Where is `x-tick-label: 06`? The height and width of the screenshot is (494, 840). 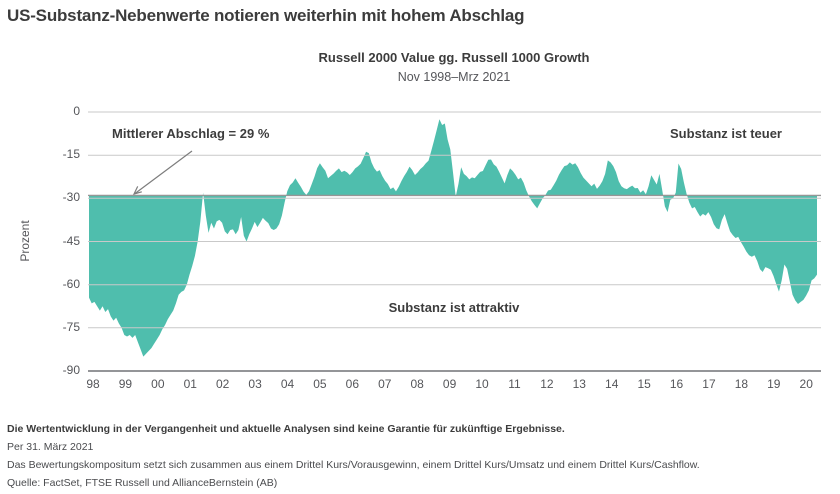
x-tick-label: 06 is located at coordinates (352, 384).